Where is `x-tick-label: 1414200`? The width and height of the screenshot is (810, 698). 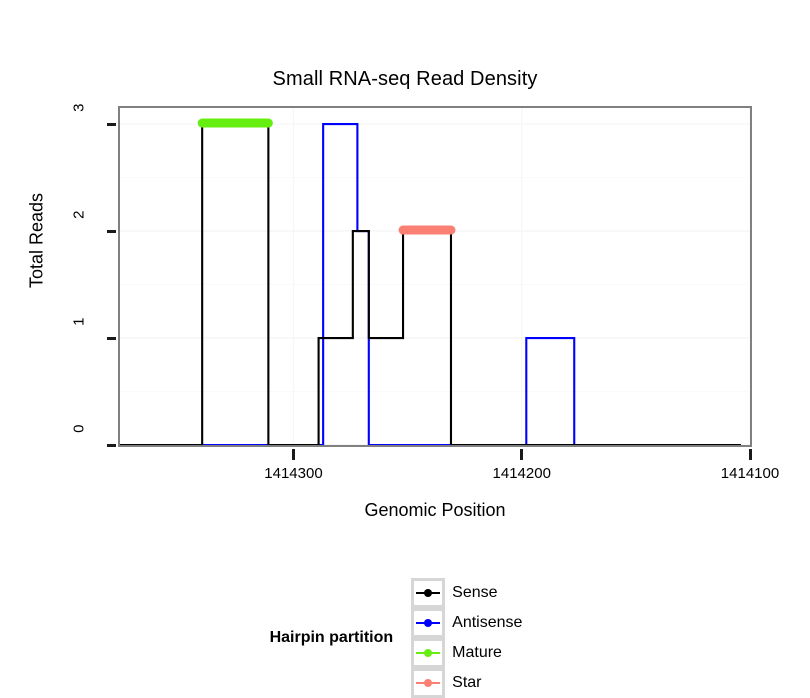 x-tick-label: 1414200 is located at coordinates (521, 473).